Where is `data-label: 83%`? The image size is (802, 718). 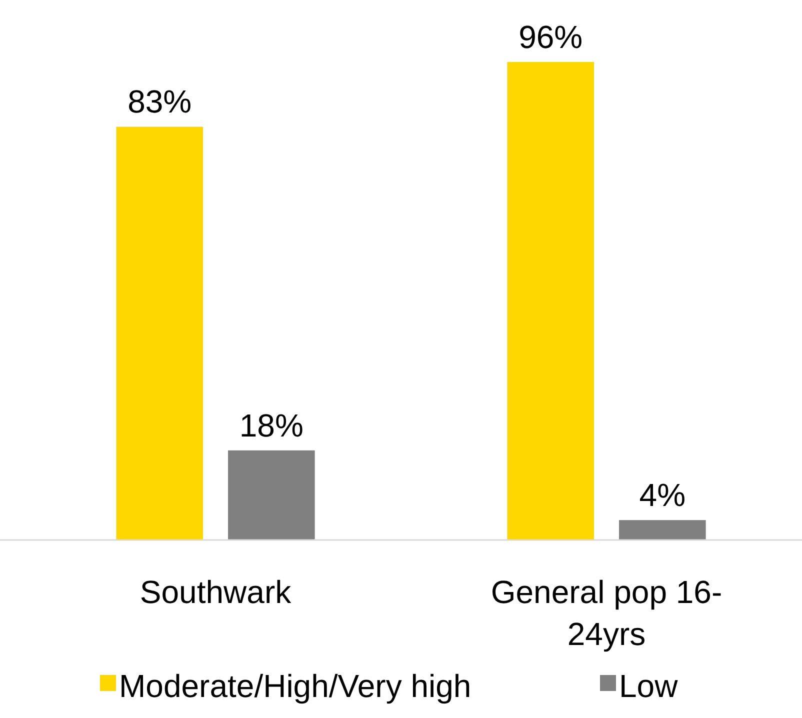 data-label: 83% is located at coordinates (160, 102).